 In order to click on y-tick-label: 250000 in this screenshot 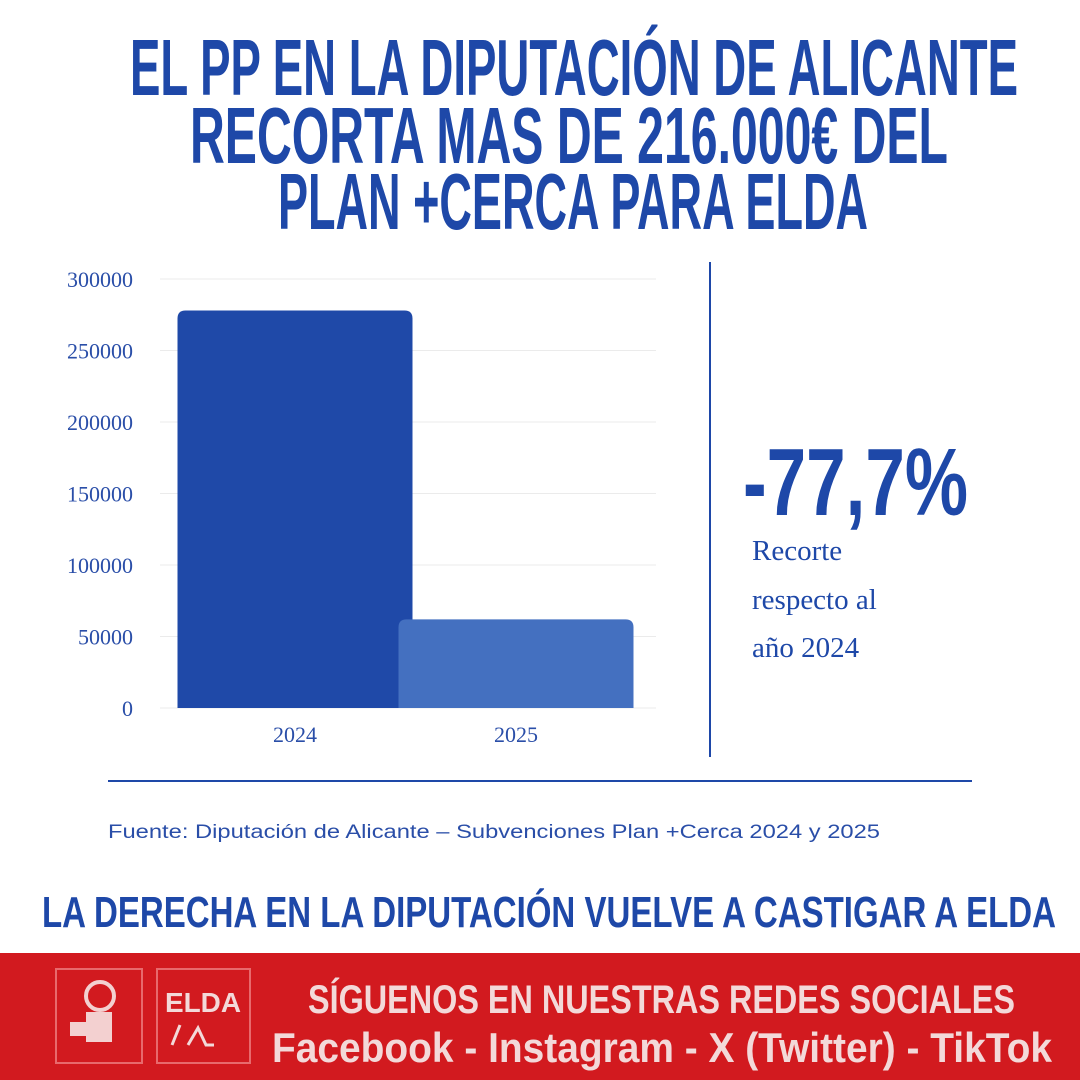, I will do `click(100, 351)`.